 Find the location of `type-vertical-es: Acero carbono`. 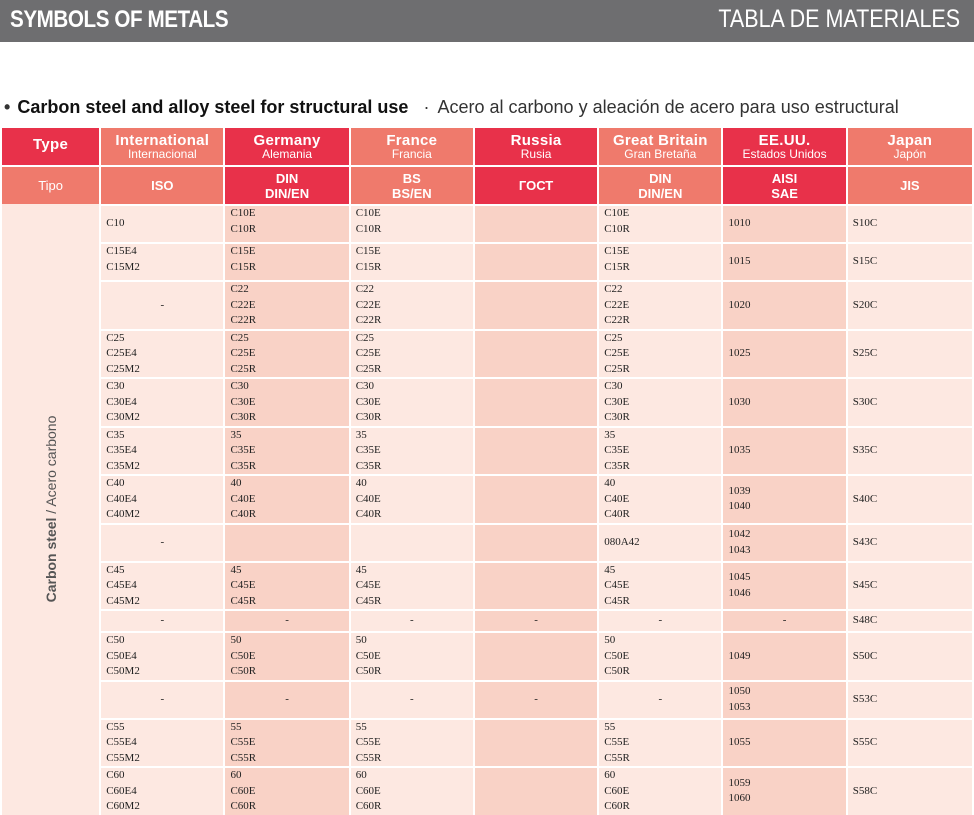

type-vertical-es: Acero carbono is located at coordinates (50, 461).